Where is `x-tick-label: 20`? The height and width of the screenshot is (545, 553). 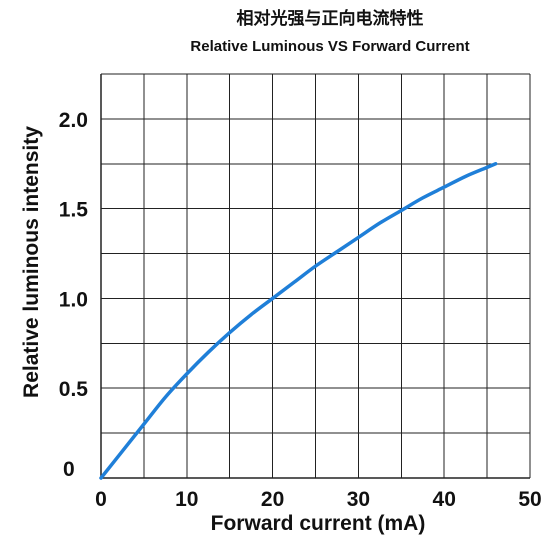
x-tick-label: 20 is located at coordinates (272, 499).